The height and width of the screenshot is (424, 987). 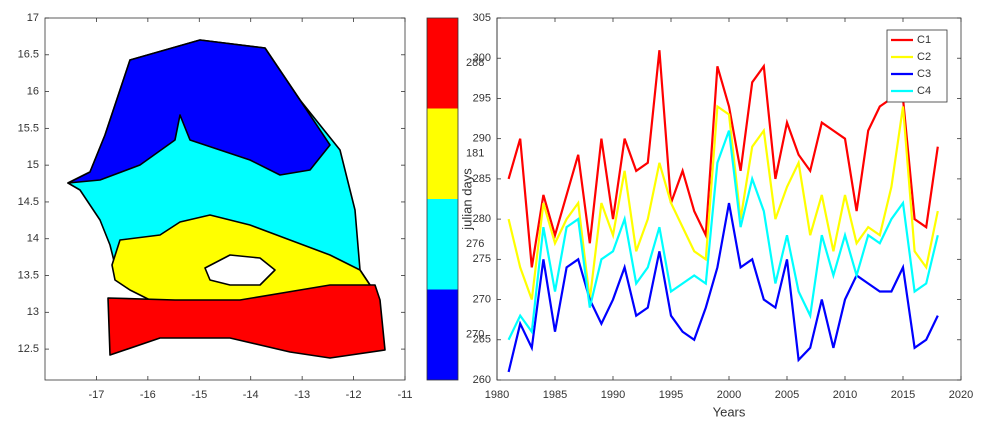 What do you see at coordinates (482, 259) in the screenshot?
I see `y-tick-label: 275` at bounding box center [482, 259].